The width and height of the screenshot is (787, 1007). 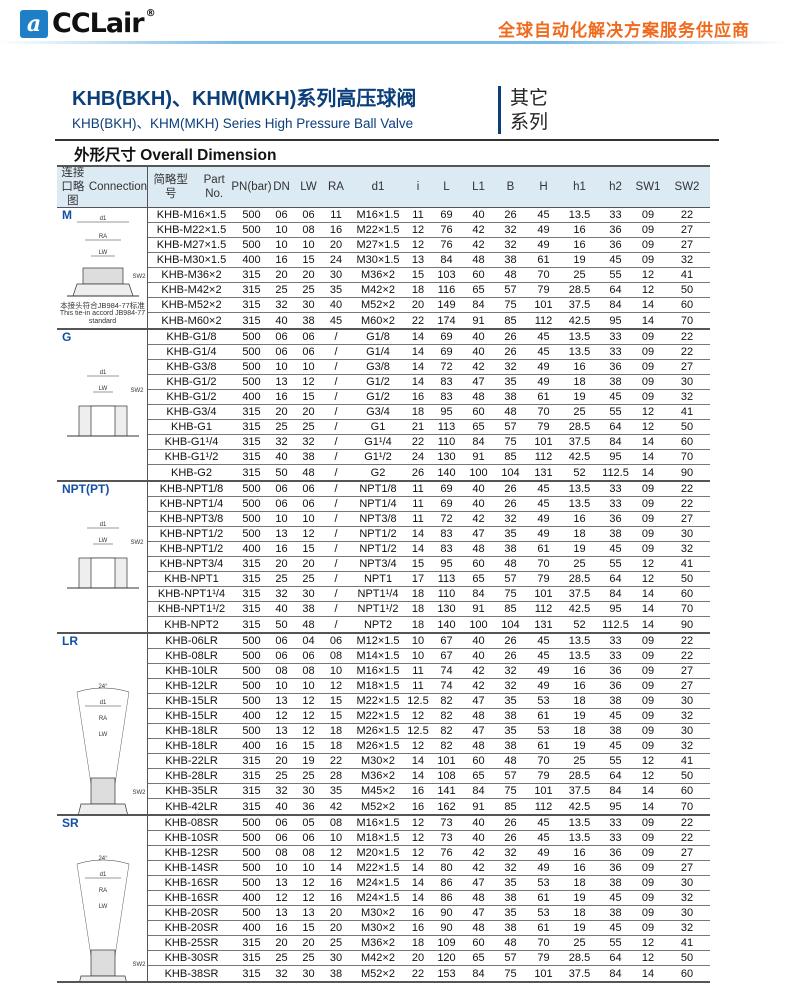 What do you see at coordinates (308, 973) in the screenshot?
I see `cell-lw: 30` at bounding box center [308, 973].